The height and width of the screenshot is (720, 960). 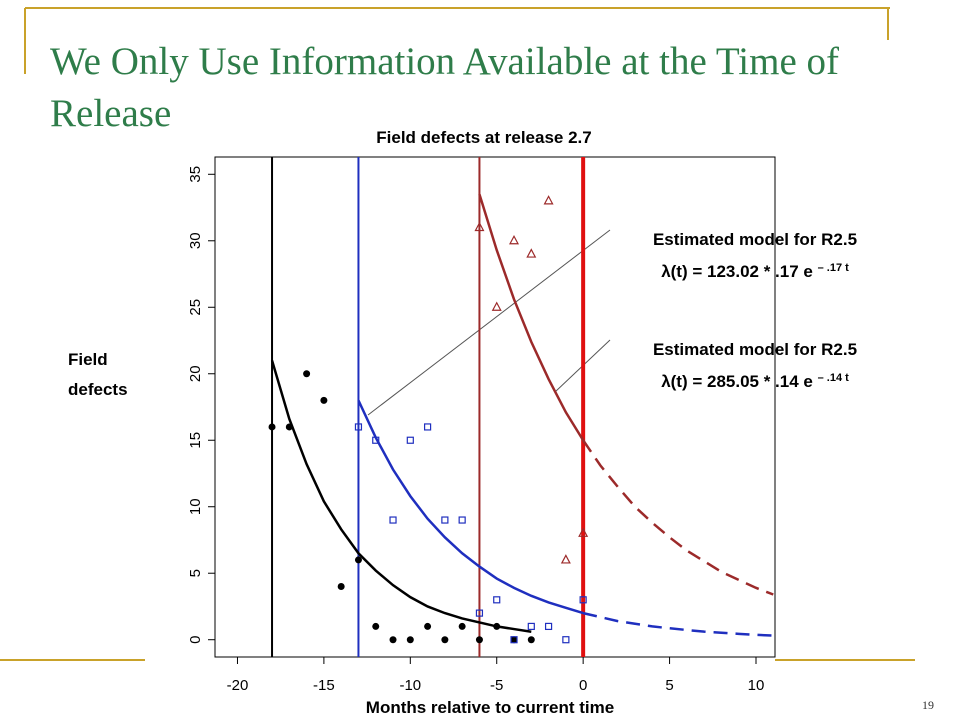 I want to click on y-tick-label: 5, so click(x=195, y=573).